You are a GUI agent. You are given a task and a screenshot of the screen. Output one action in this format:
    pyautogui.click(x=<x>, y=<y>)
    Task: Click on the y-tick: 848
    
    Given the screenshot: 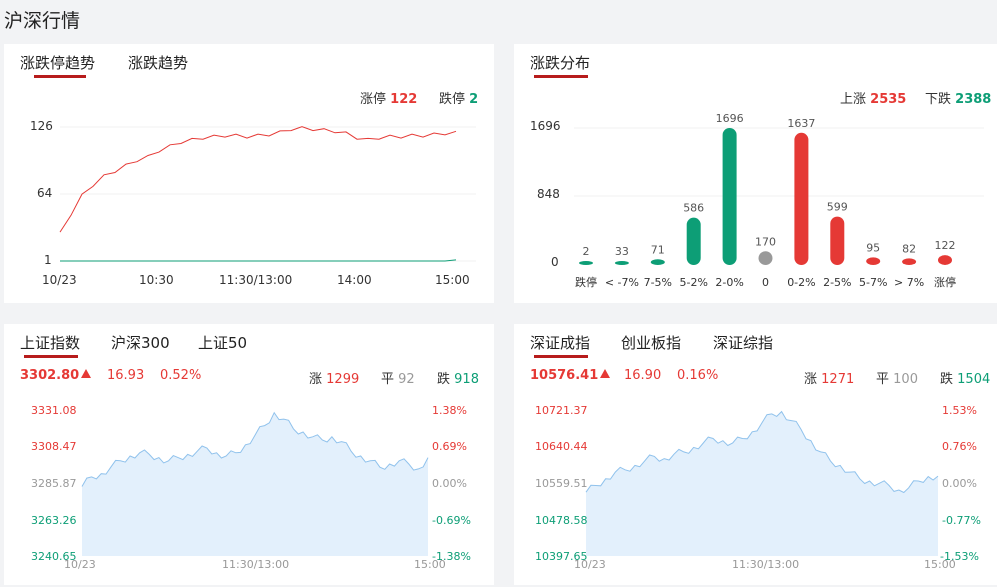 What is the action you would take?
    pyautogui.click(x=548, y=194)
    